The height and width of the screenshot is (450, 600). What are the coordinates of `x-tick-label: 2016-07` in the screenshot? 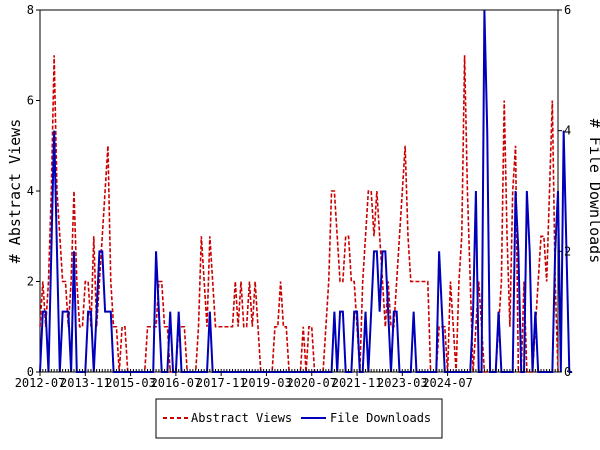 It's located at (176, 383).